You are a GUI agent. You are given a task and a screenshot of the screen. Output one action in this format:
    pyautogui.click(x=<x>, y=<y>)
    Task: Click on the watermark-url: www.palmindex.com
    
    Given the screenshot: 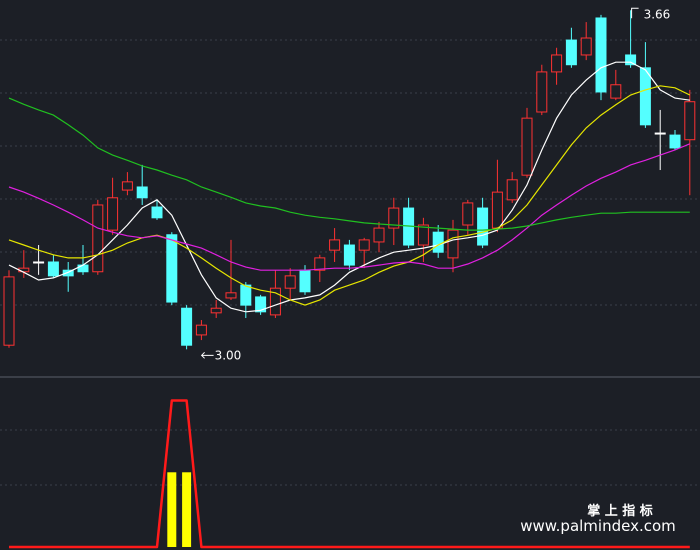 What is the action you would take?
    pyautogui.click(x=598, y=526)
    